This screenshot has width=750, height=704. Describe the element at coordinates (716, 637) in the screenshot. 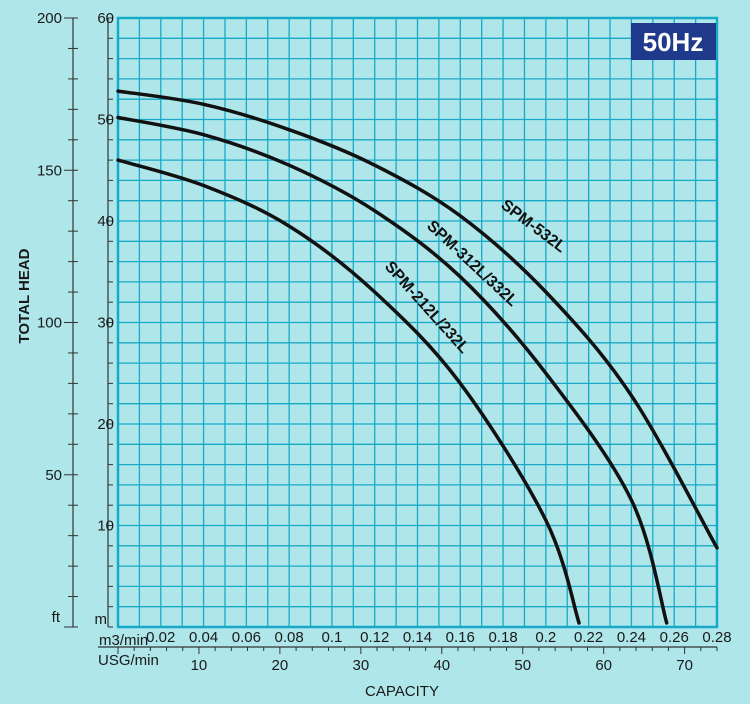

I see `x-tick-label-m3: 0.28` at that location.